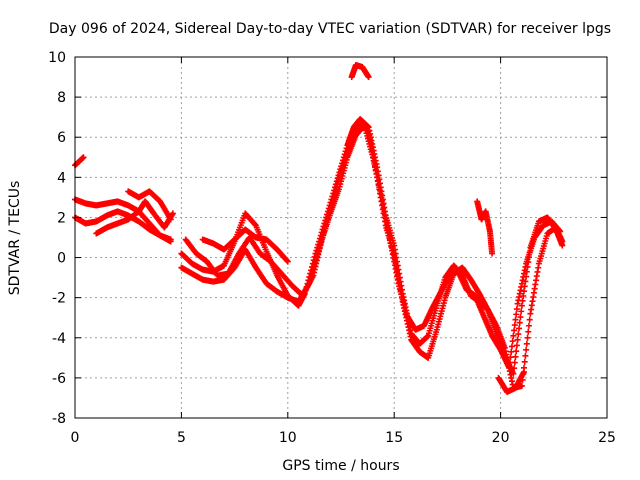 This screenshot has width=640, height=480. Describe the element at coordinates (61, 218) in the screenshot. I see `y-tick-label: 2` at that location.